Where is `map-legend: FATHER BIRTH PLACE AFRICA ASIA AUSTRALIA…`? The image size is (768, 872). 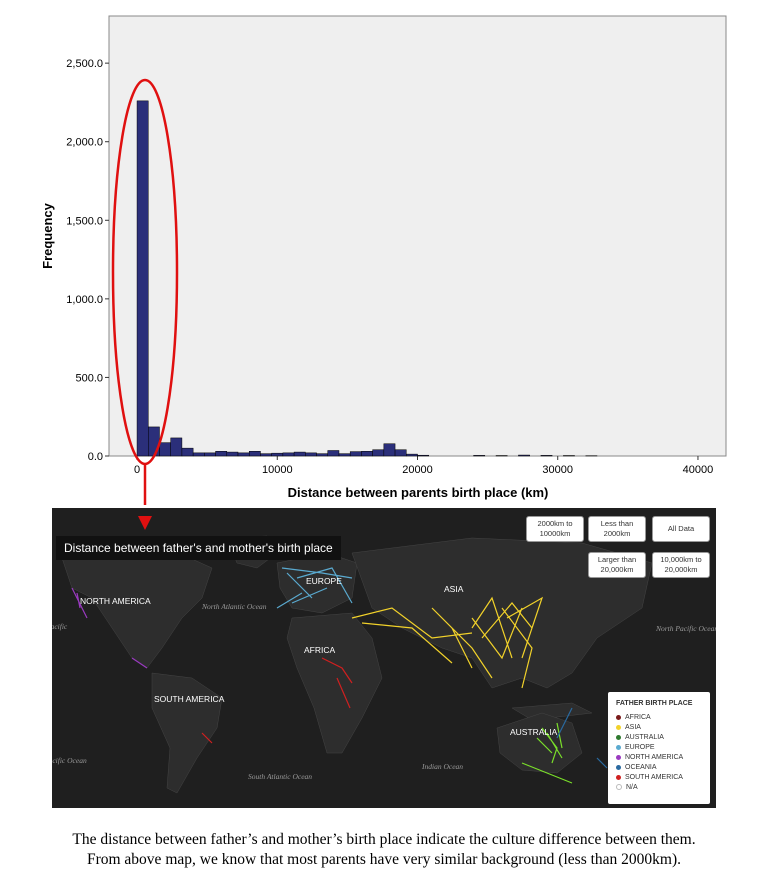 map-legend: FATHER BIRTH PLACE AFRICA ASIA AUSTRALIA… is located at coordinates (659, 748).